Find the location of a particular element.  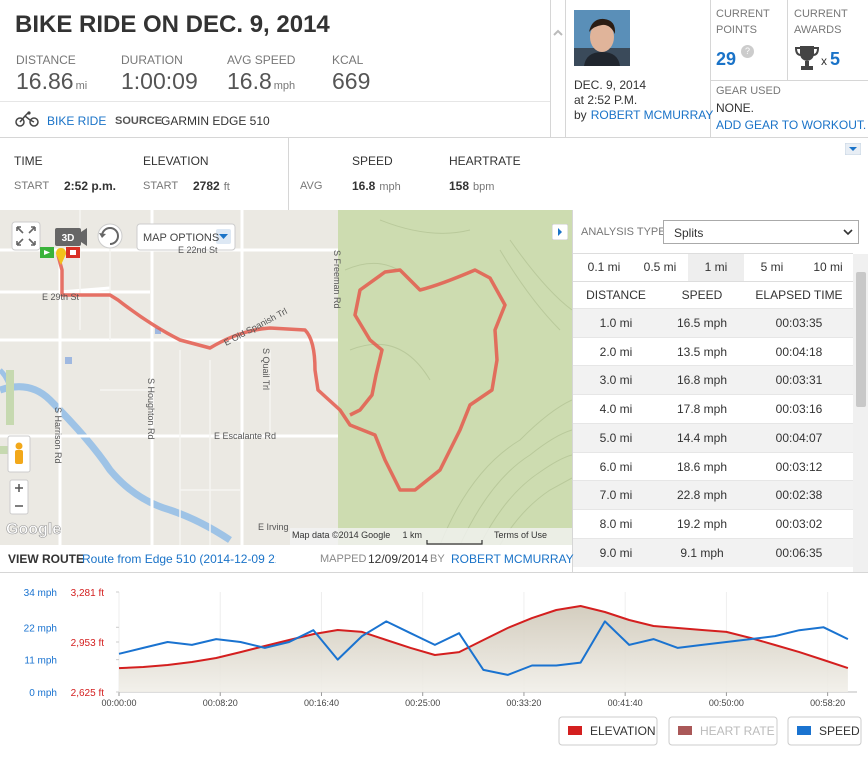

legend-label: ELEVATION is located at coordinates (623, 731).